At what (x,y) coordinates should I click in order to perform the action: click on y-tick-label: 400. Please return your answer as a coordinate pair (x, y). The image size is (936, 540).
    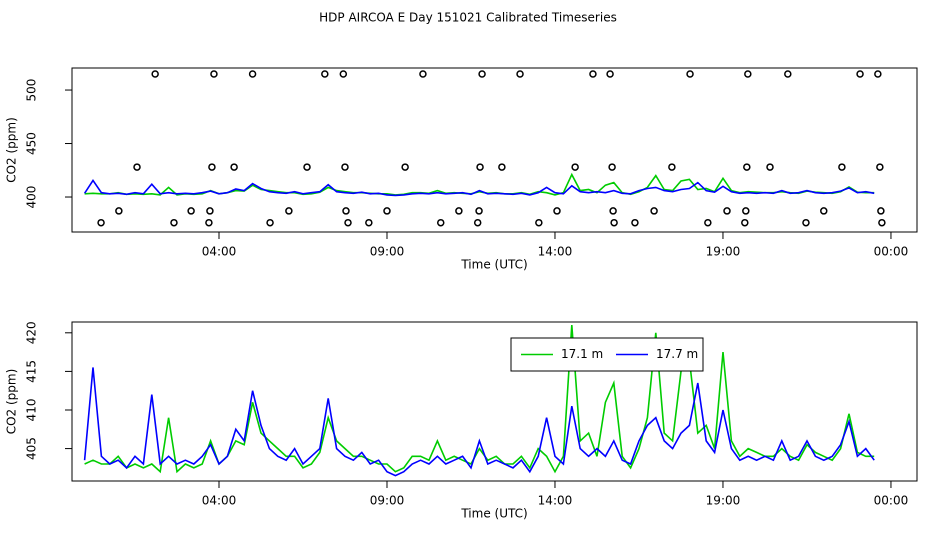
    Looking at the image, I should click on (32, 197).